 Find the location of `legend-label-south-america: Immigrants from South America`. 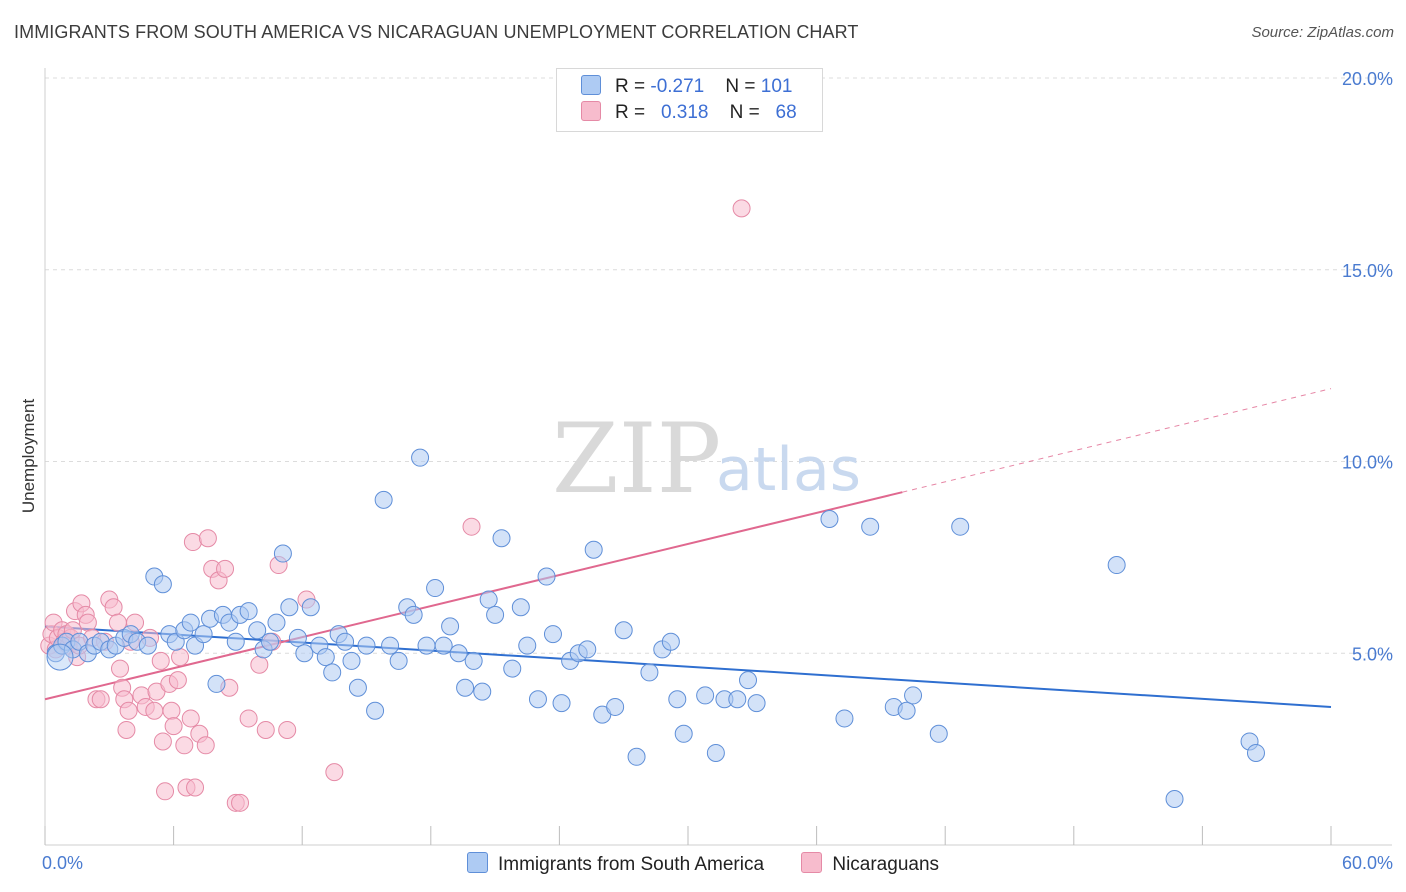

legend-label-south-america: Immigrants from South America is located at coordinates (631, 864).